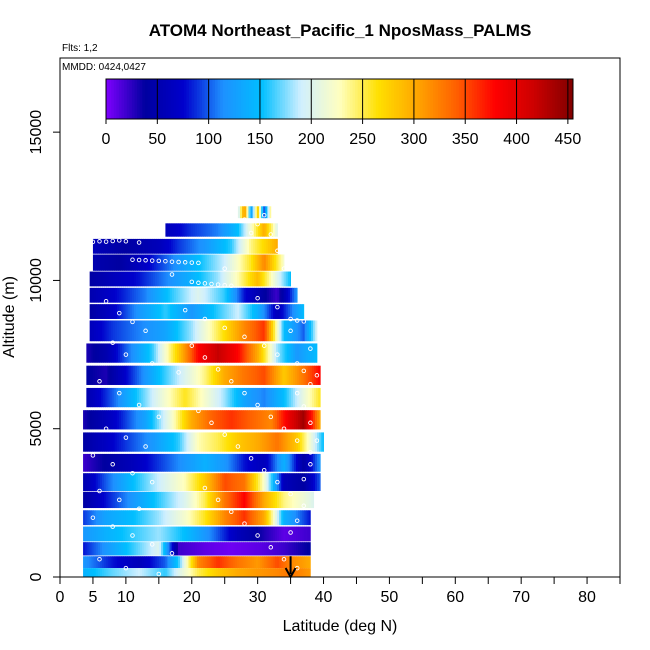  What do you see at coordinates (340, 626) in the screenshot?
I see `x-axis-label: Latitude (deg N)` at bounding box center [340, 626].